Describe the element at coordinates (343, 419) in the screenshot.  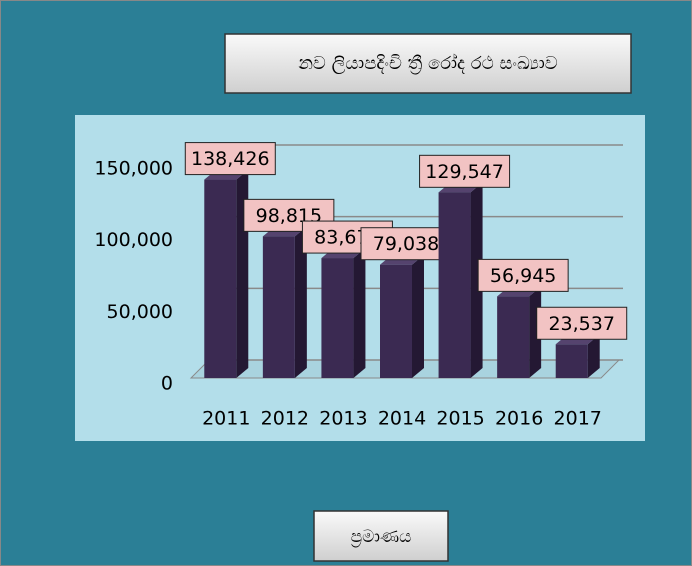
I see `x-tick-label: 2013` at that location.